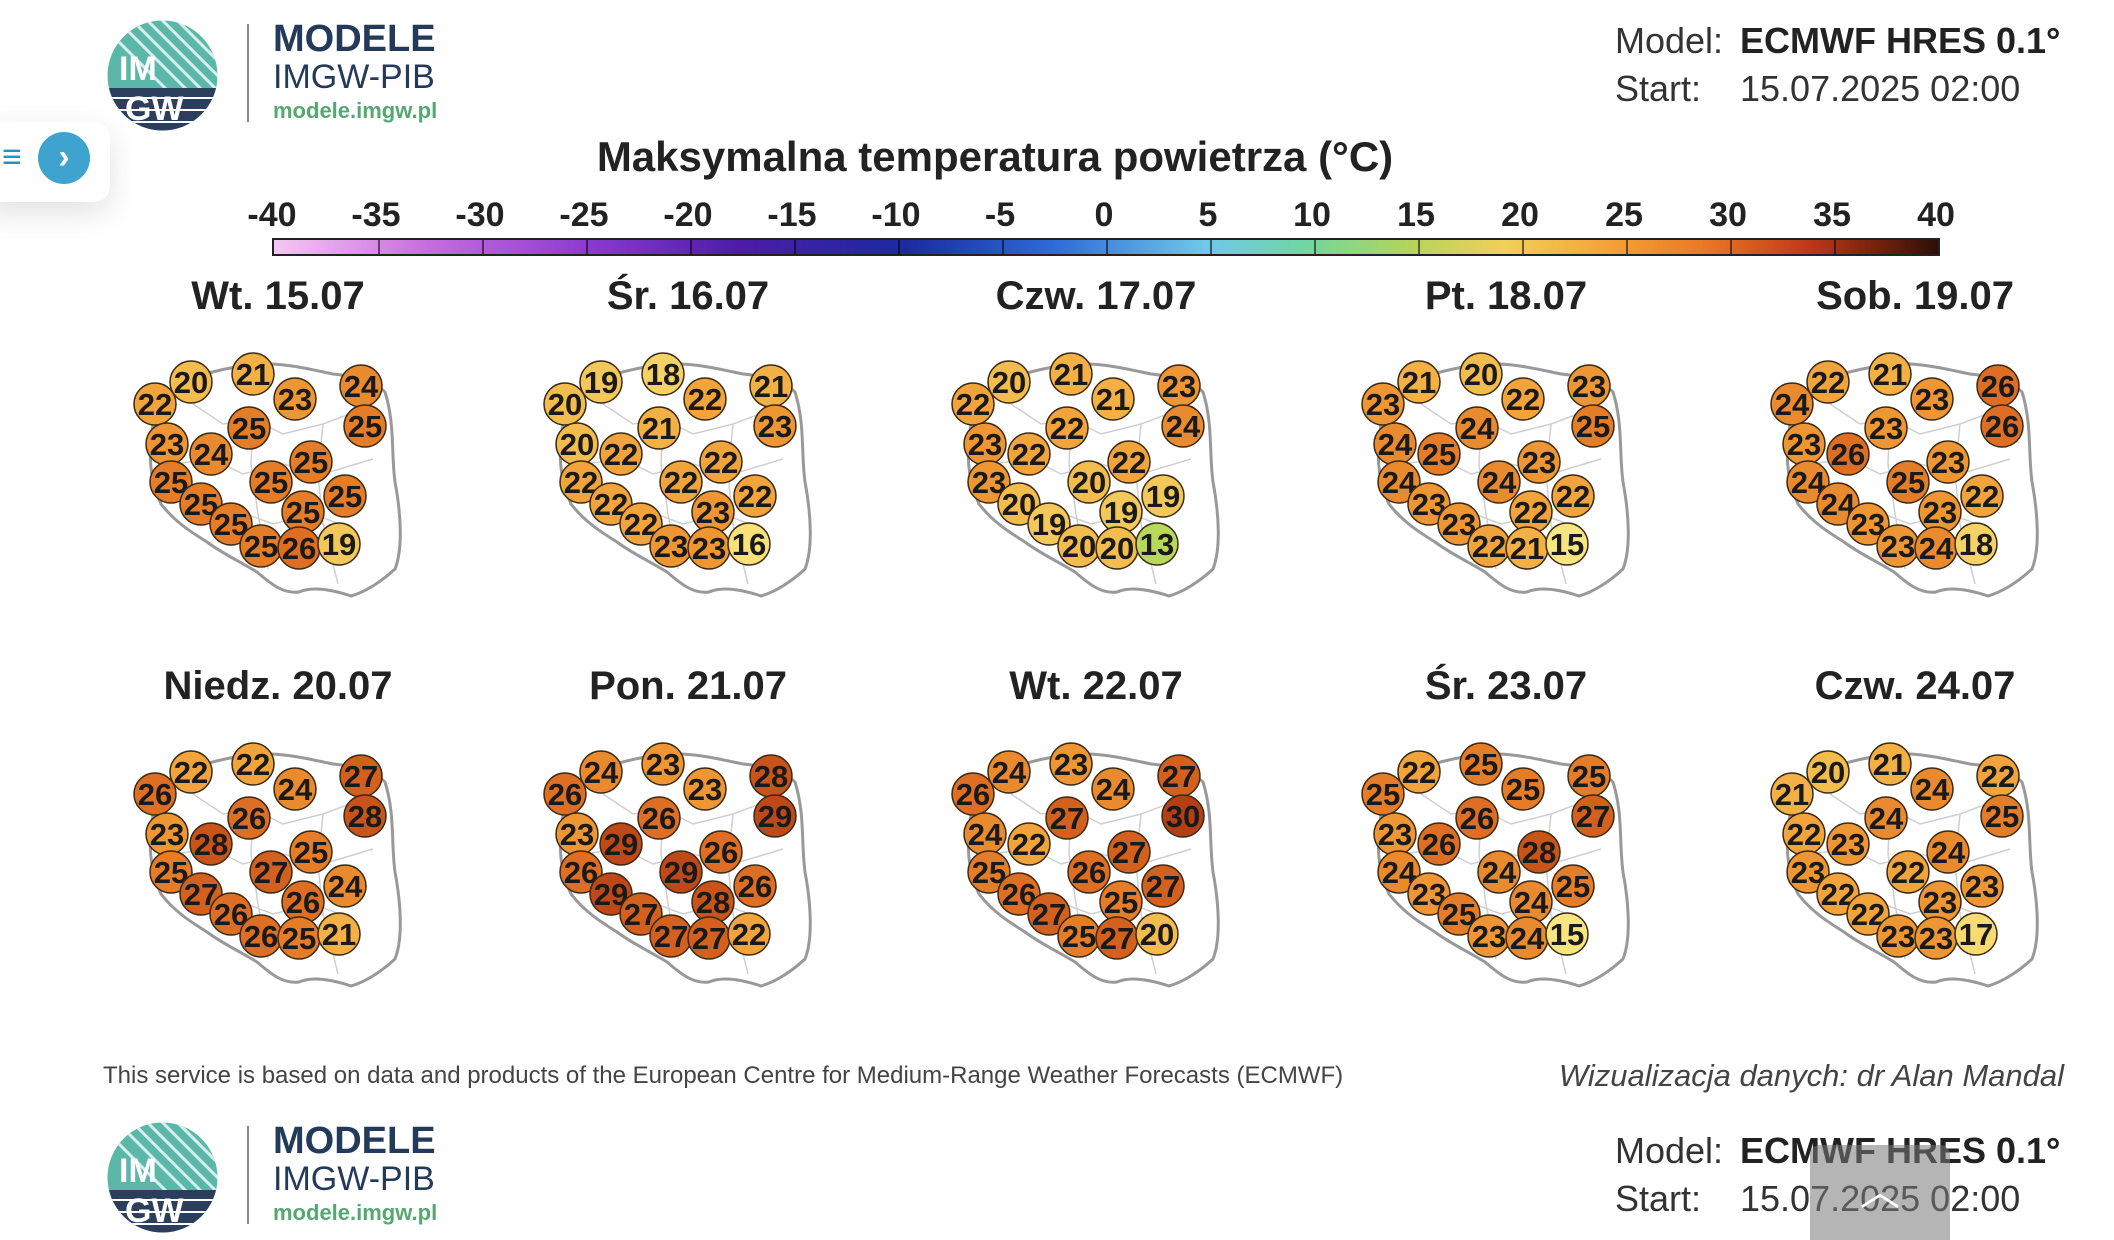  I want to click on chevron-right-icon: ›, so click(64, 158).